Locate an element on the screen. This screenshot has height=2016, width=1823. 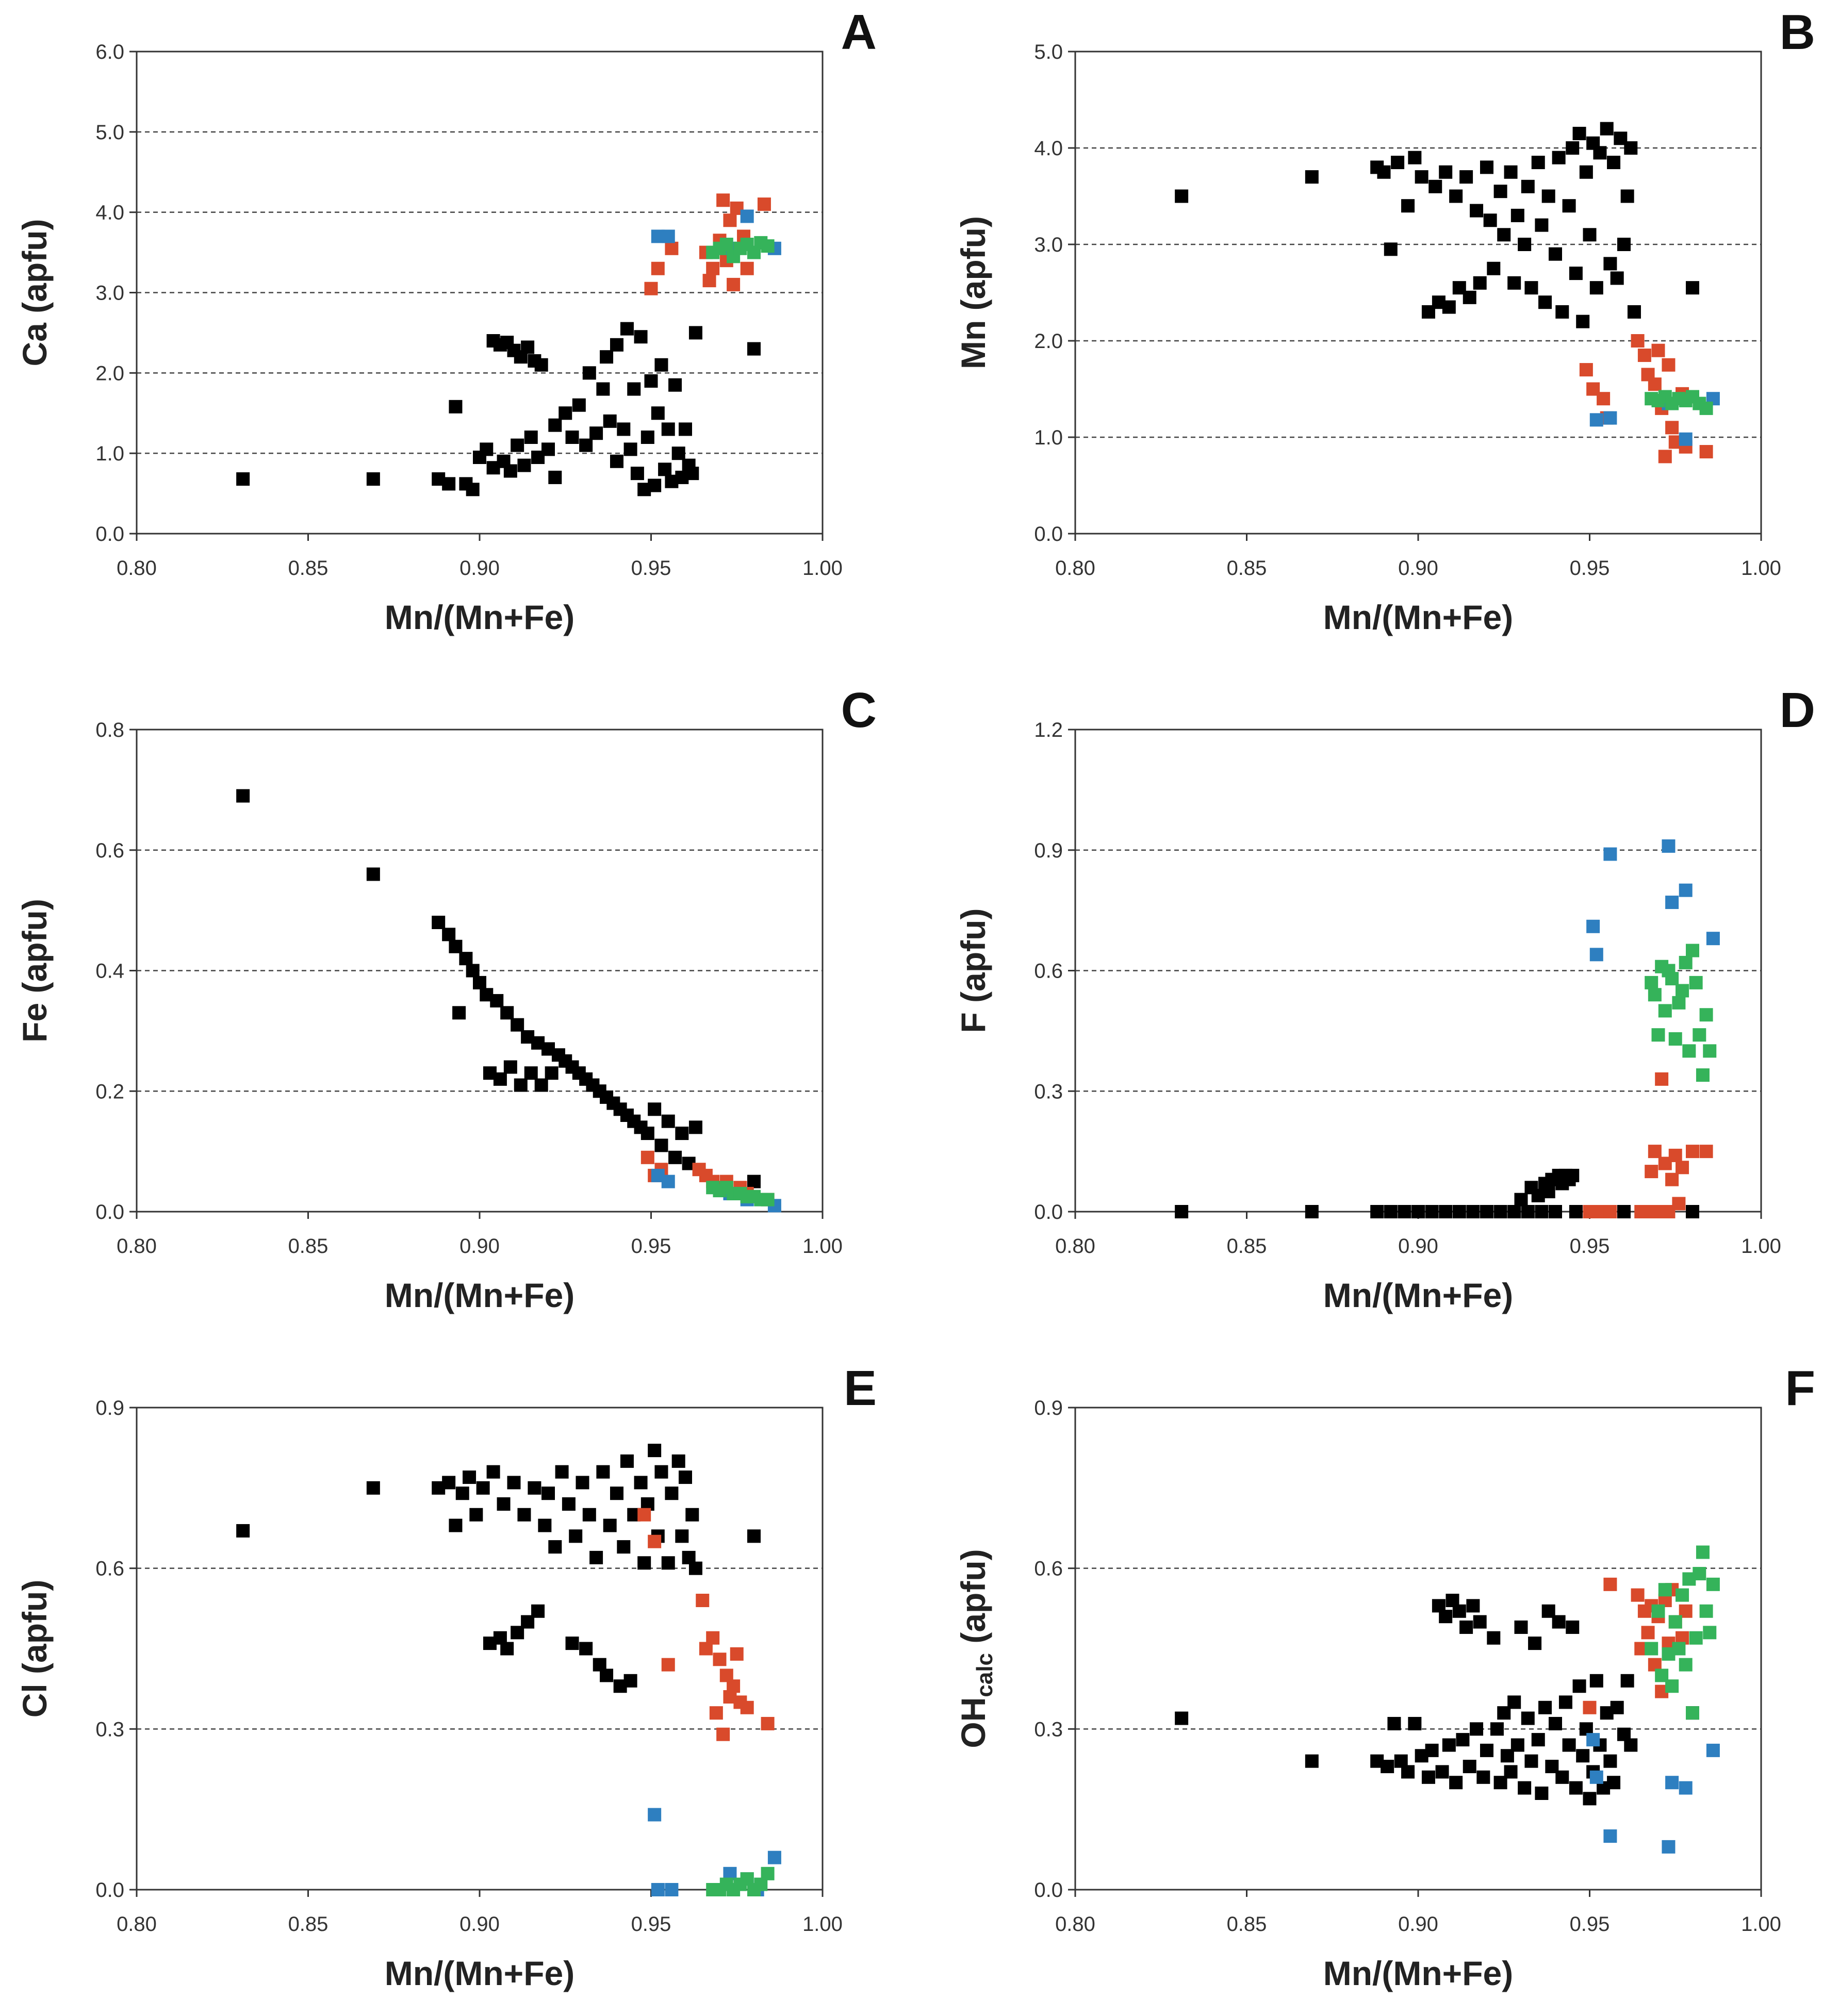
panel-f-gridlines is located at coordinates (1418, 1648).